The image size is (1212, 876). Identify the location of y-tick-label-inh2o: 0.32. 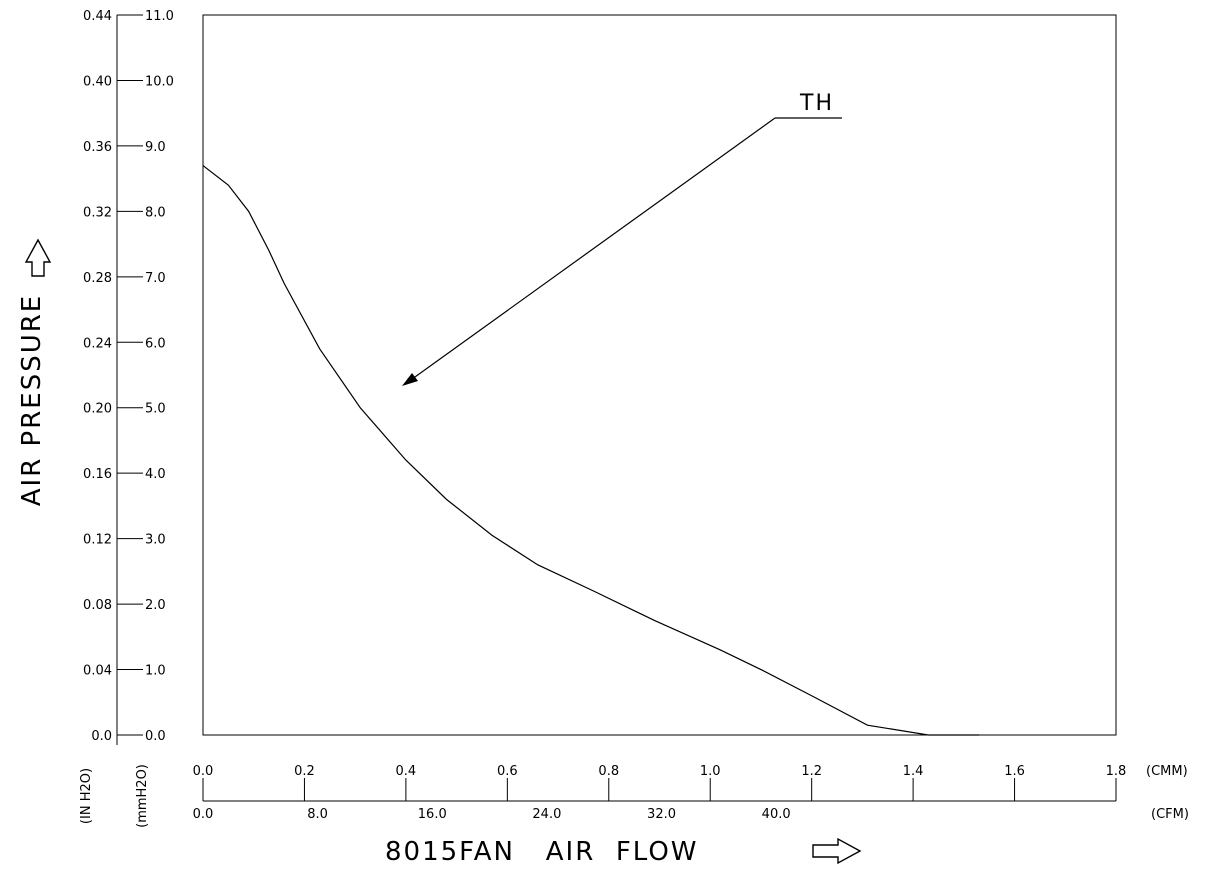
(97, 212).